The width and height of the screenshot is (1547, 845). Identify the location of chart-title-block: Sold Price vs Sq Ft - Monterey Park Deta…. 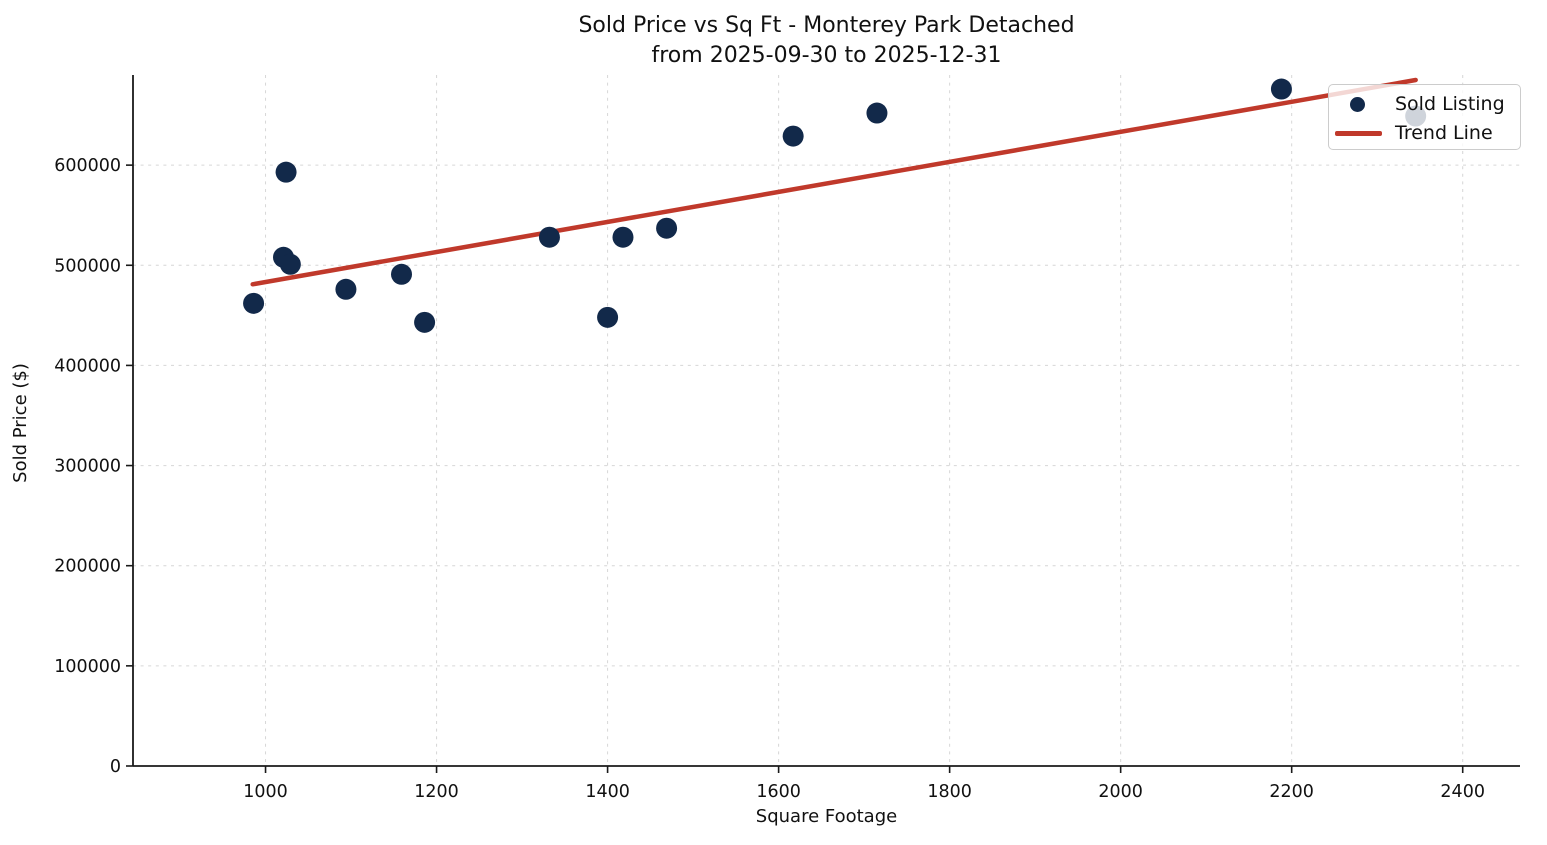
(826, 41).